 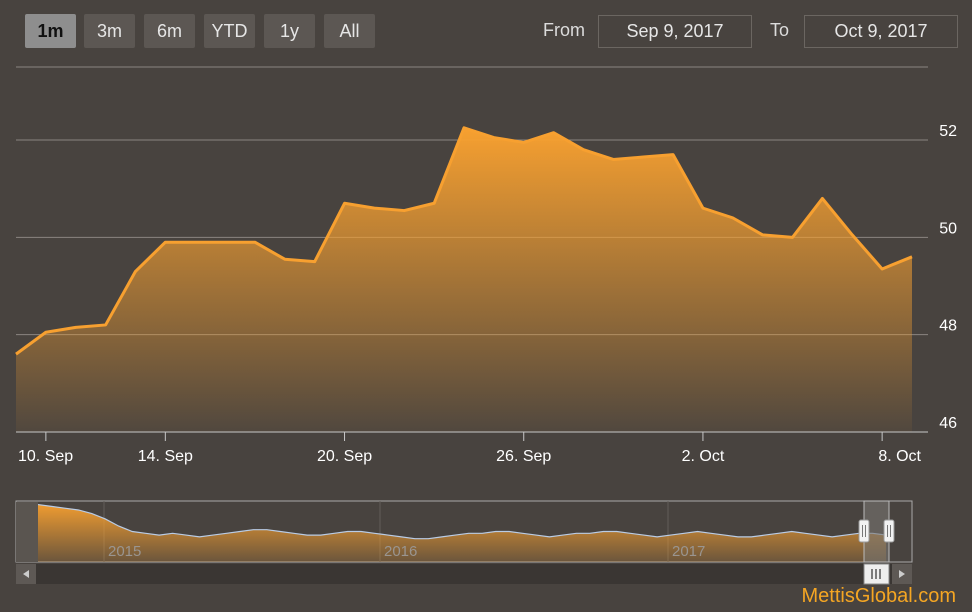 What do you see at coordinates (703, 456) in the screenshot?
I see `x-tick-label: 2. Oct` at bounding box center [703, 456].